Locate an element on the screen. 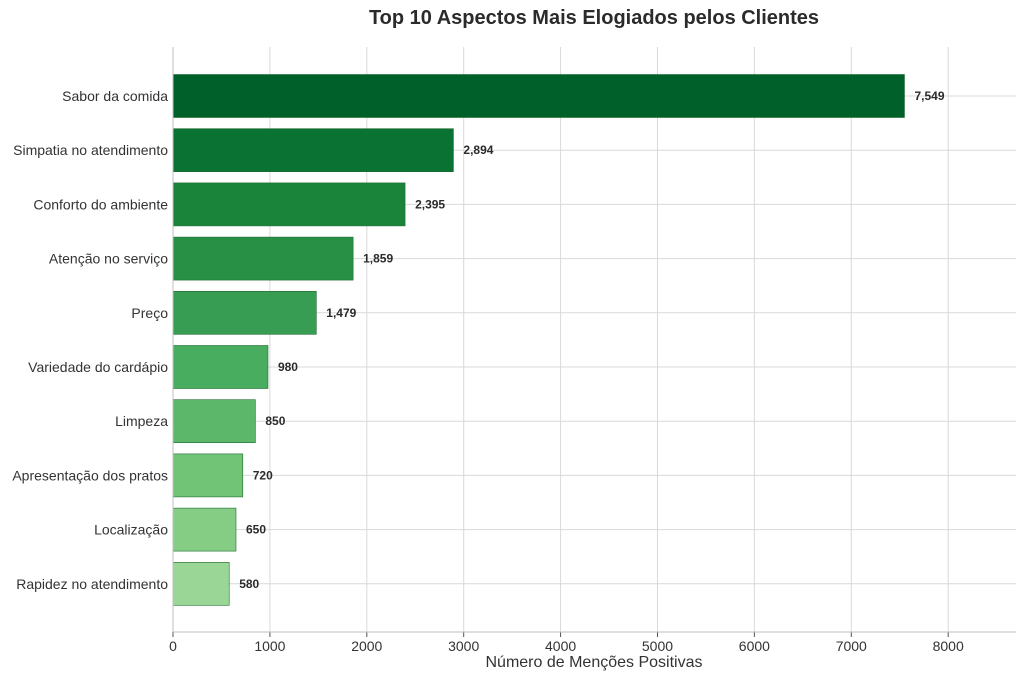  y-tick-label: Sabor da comida is located at coordinates (115, 96).